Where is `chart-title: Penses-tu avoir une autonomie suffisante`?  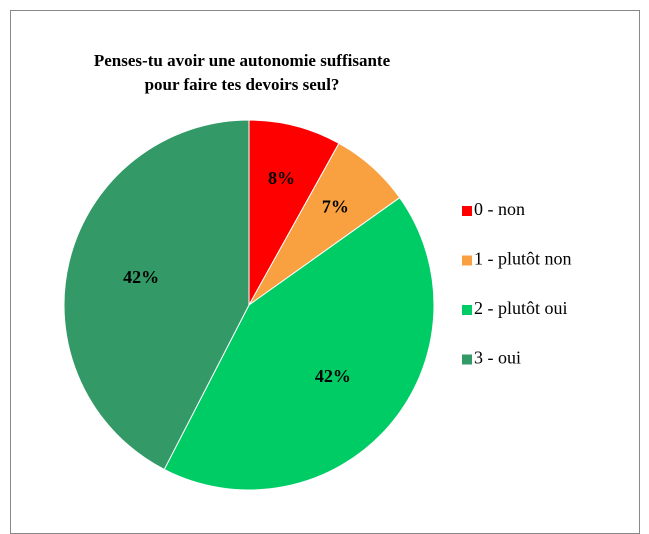 chart-title: Penses-tu avoir une autonomie suffisante is located at coordinates (242, 60).